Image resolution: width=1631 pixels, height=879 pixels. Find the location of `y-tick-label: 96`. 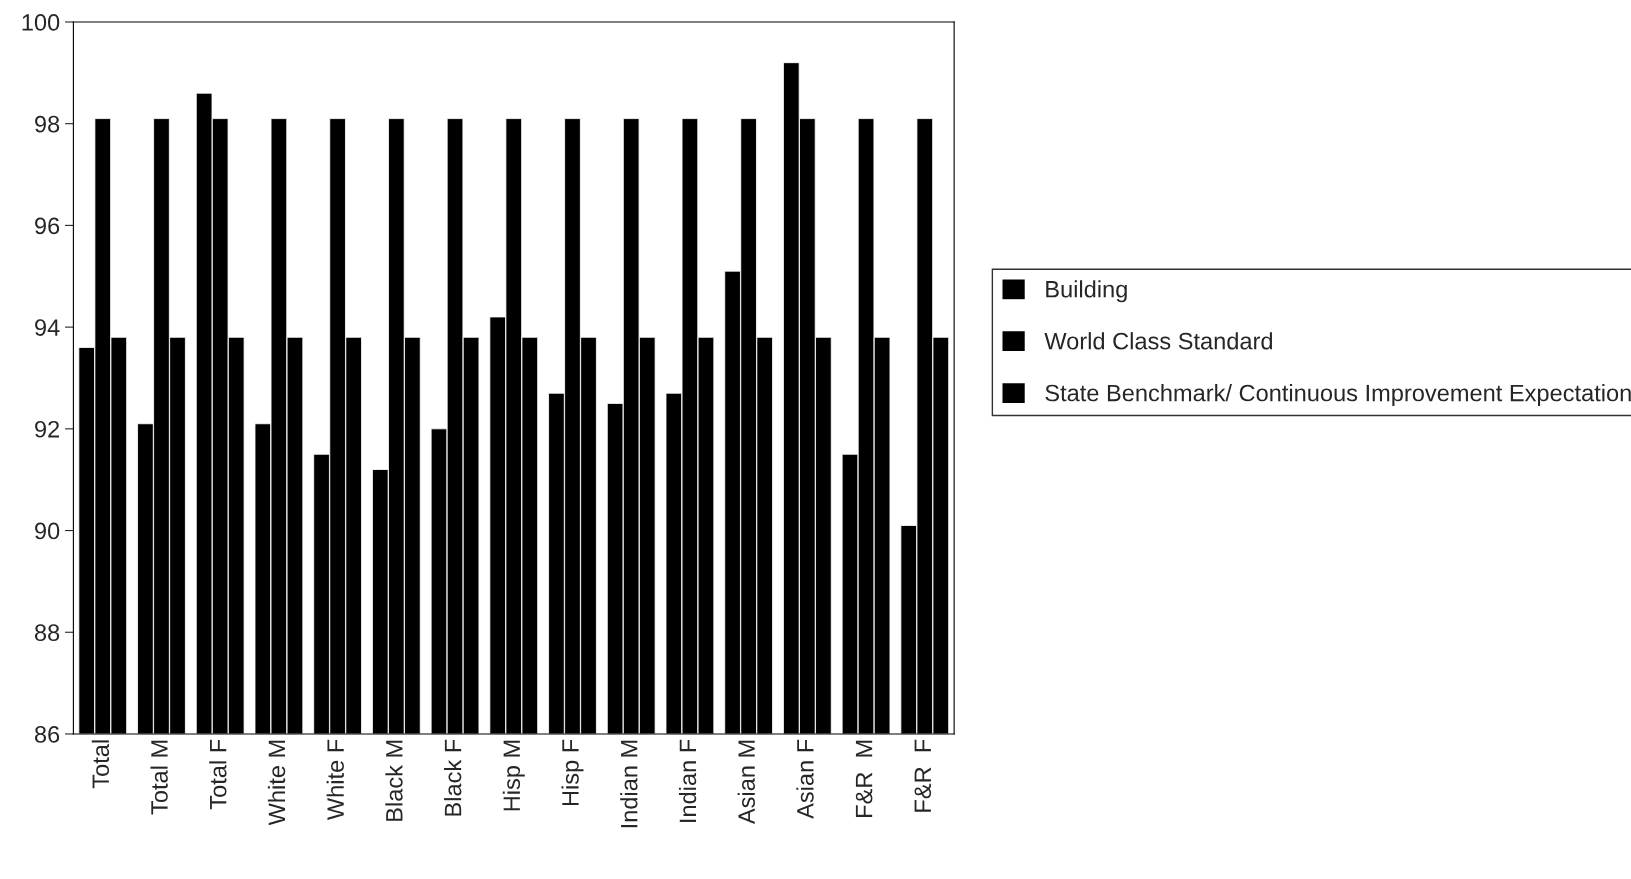

y-tick-label: 96 is located at coordinates (47, 226).